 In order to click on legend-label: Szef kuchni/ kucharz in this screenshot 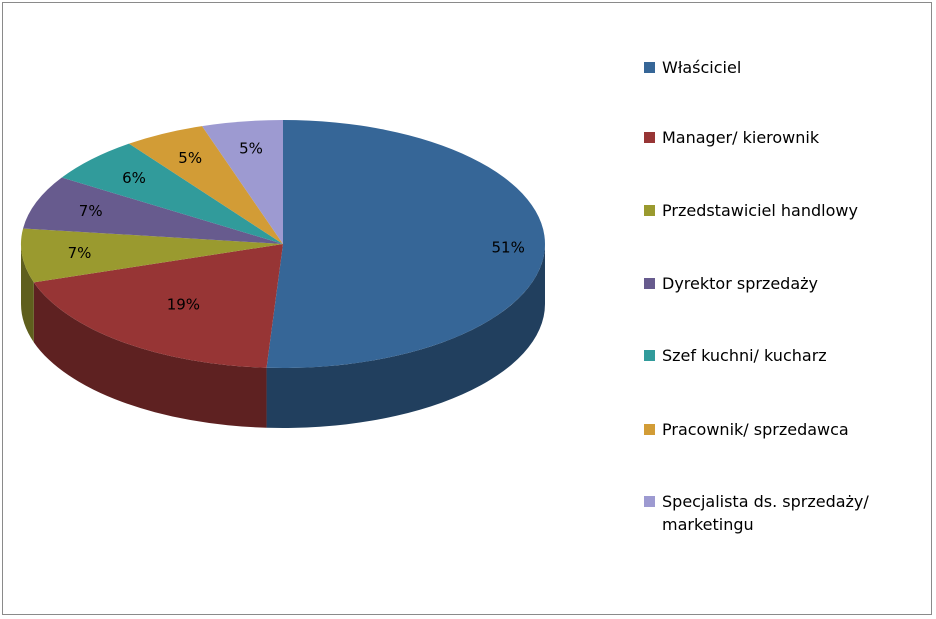, I will do `click(744, 355)`.